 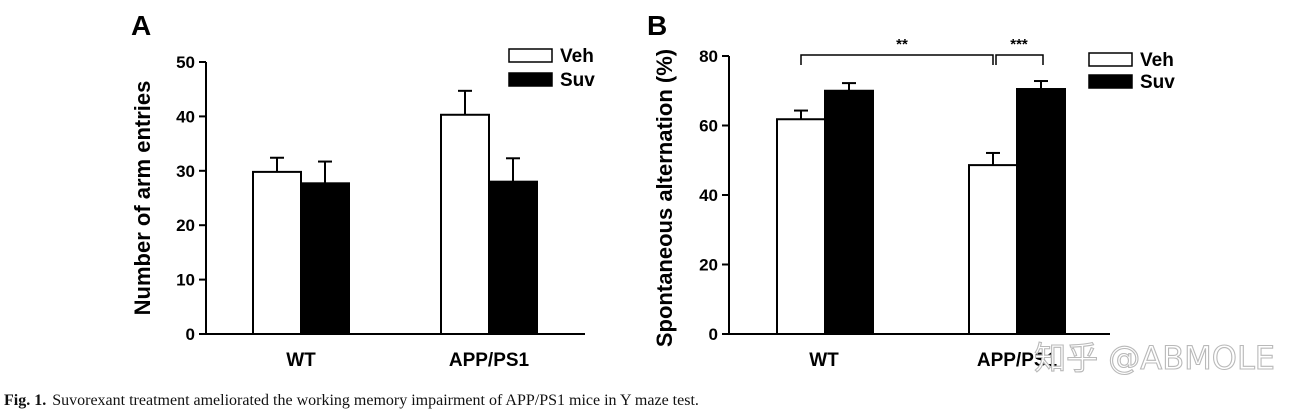 I want to click on panel-a-legend-suv-label: Suv, so click(x=577, y=80).